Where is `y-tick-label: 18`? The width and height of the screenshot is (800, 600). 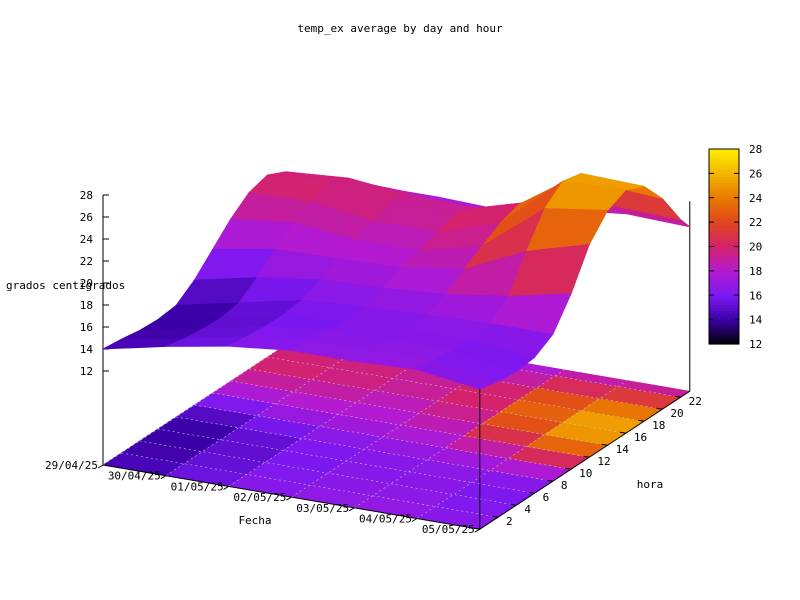
y-tick-label: 18 is located at coordinates (658, 425).